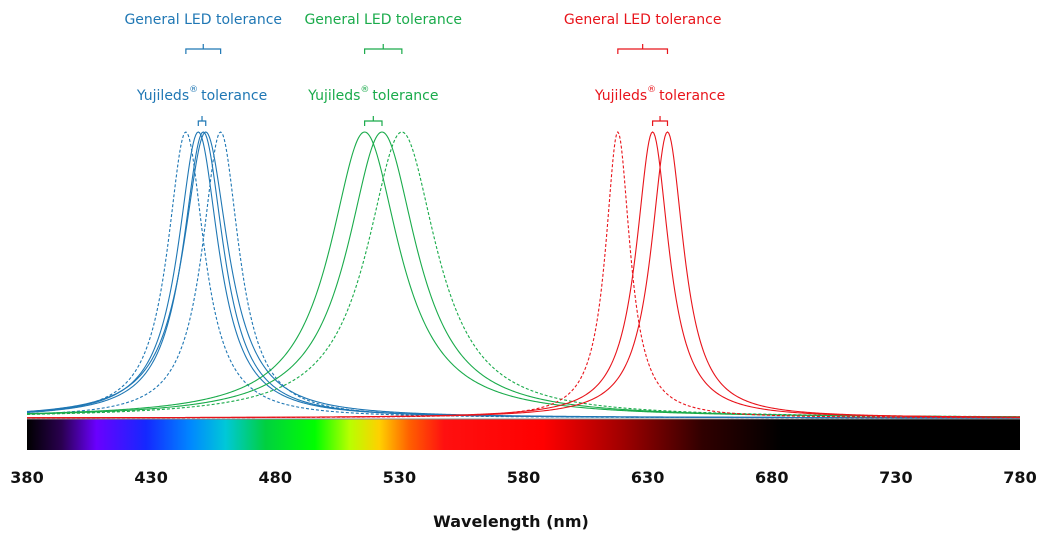  What do you see at coordinates (1019, 477) in the screenshot?
I see `x-tick-label: 780` at bounding box center [1019, 477].